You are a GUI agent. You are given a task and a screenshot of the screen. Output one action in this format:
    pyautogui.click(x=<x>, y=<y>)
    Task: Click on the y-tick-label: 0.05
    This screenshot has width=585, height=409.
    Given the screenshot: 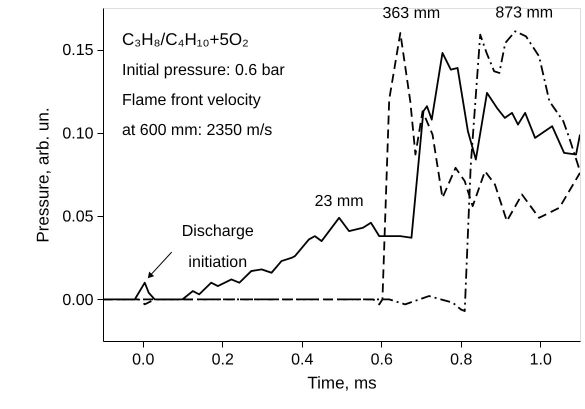 What is the action you would take?
    pyautogui.click(x=78, y=217)
    